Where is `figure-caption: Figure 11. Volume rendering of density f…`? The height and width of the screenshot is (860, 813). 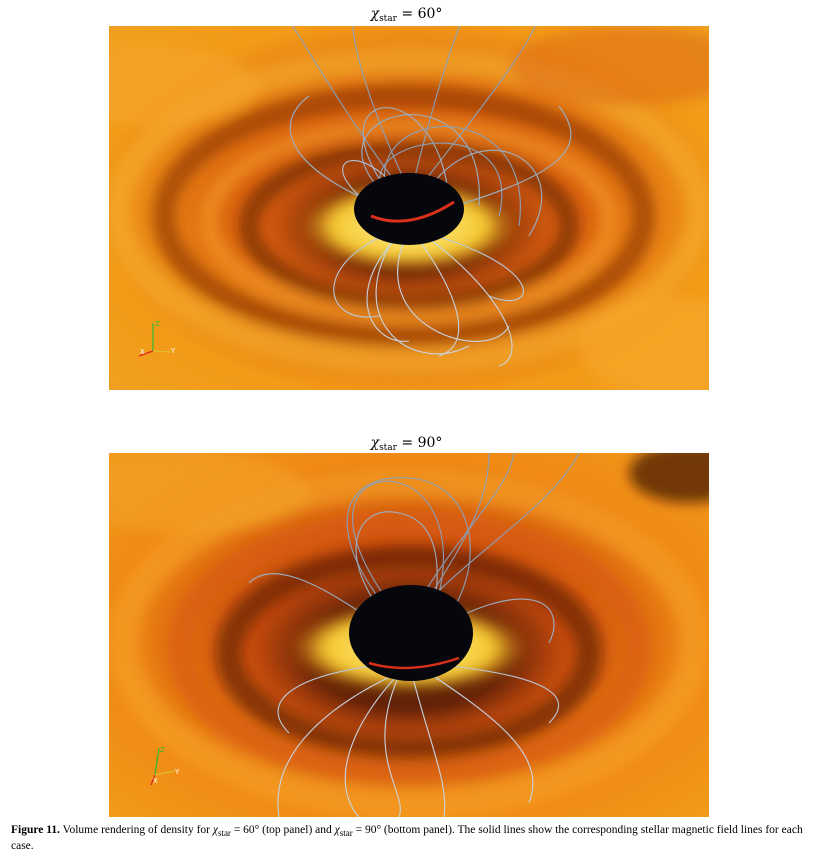 figure-caption: Figure 11. Volume rendering of density f… is located at coordinates (408, 838).